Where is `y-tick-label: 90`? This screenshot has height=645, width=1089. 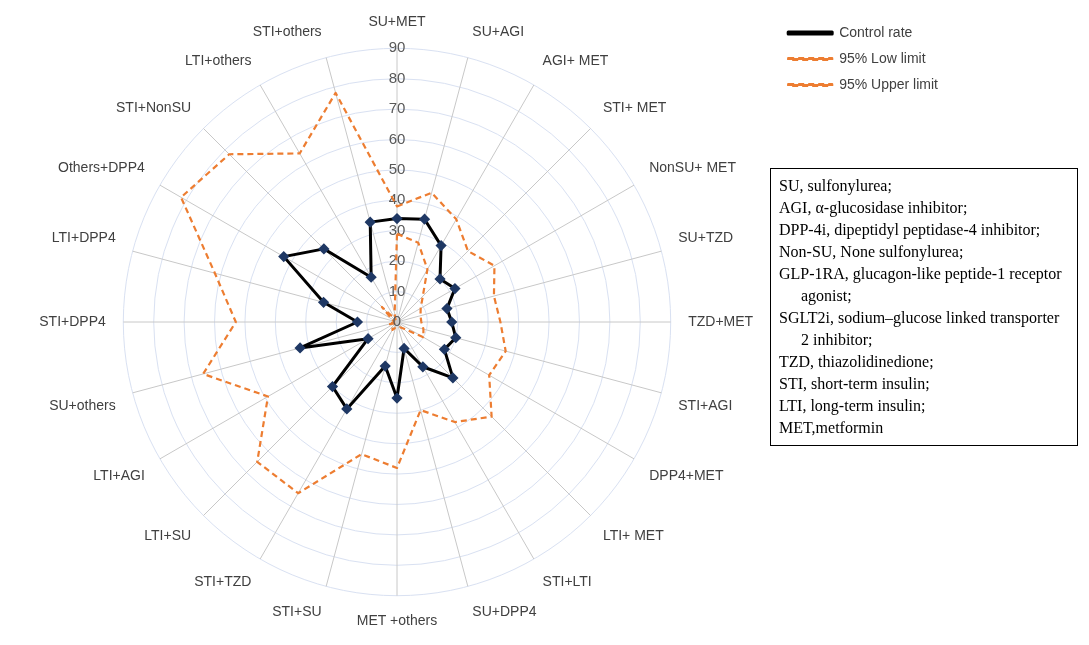 y-tick-label: 90 is located at coordinates (397, 47).